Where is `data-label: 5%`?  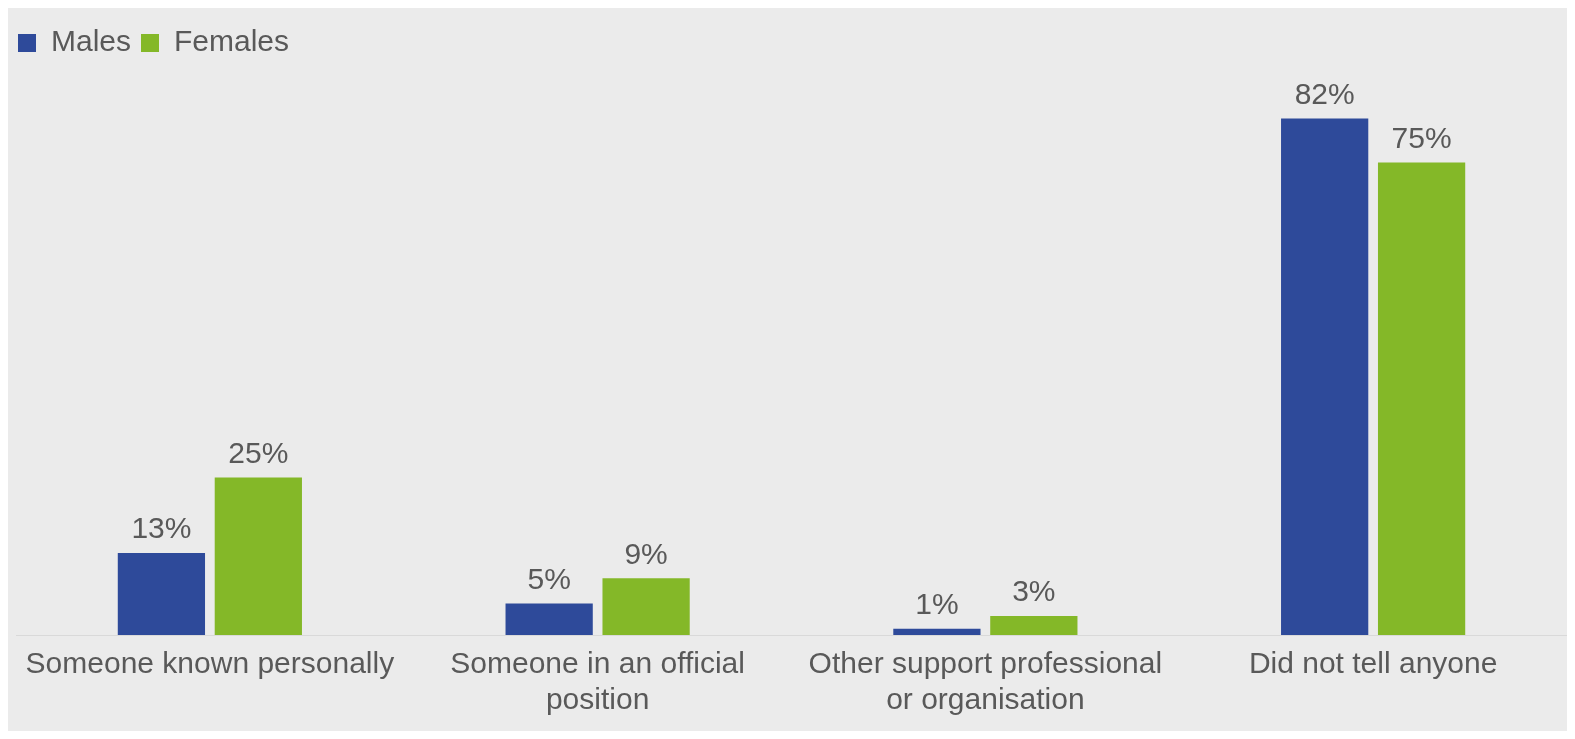
data-label: 5% is located at coordinates (549, 578).